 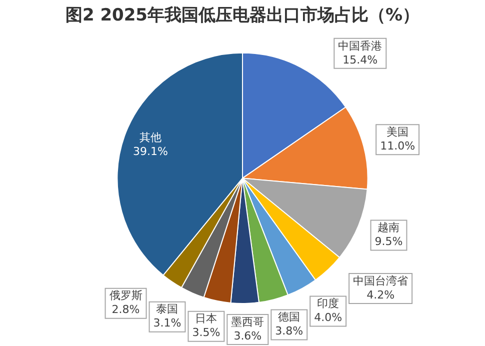 I want to click on slice-label: 其他, so click(x=150, y=137).